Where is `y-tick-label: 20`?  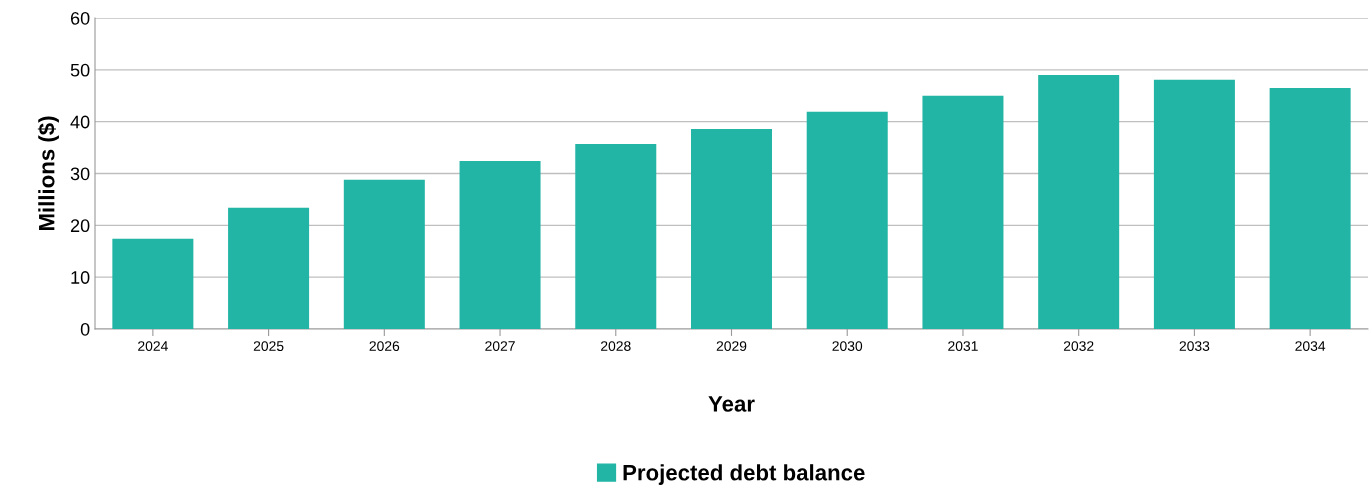 y-tick-label: 20 is located at coordinates (80, 226).